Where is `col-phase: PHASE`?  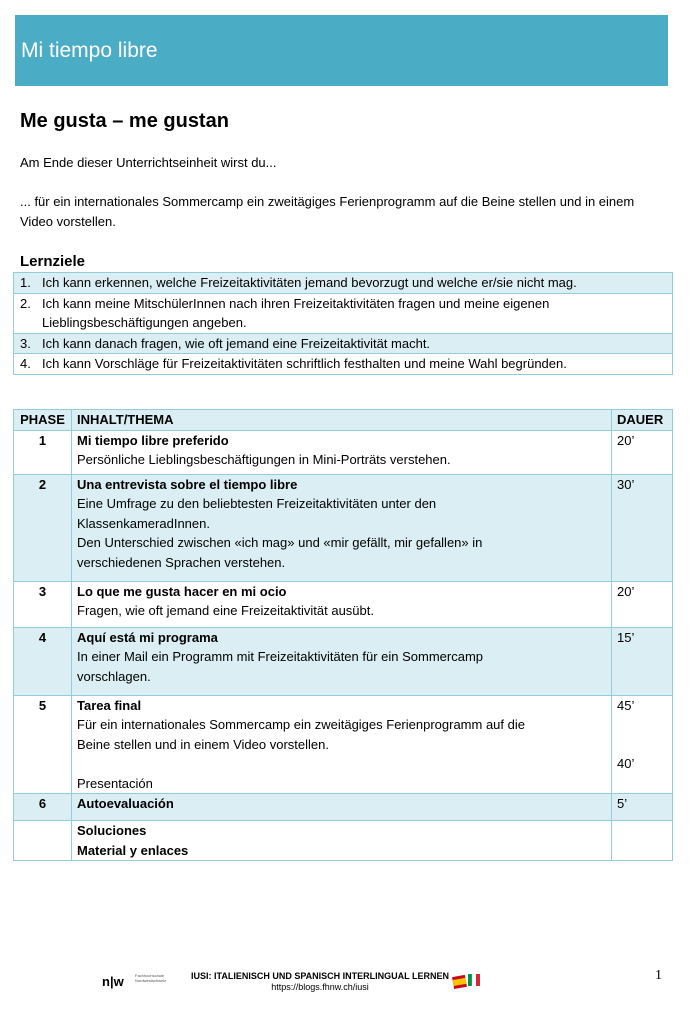 col-phase: PHASE is located at coordinates (42, 420).